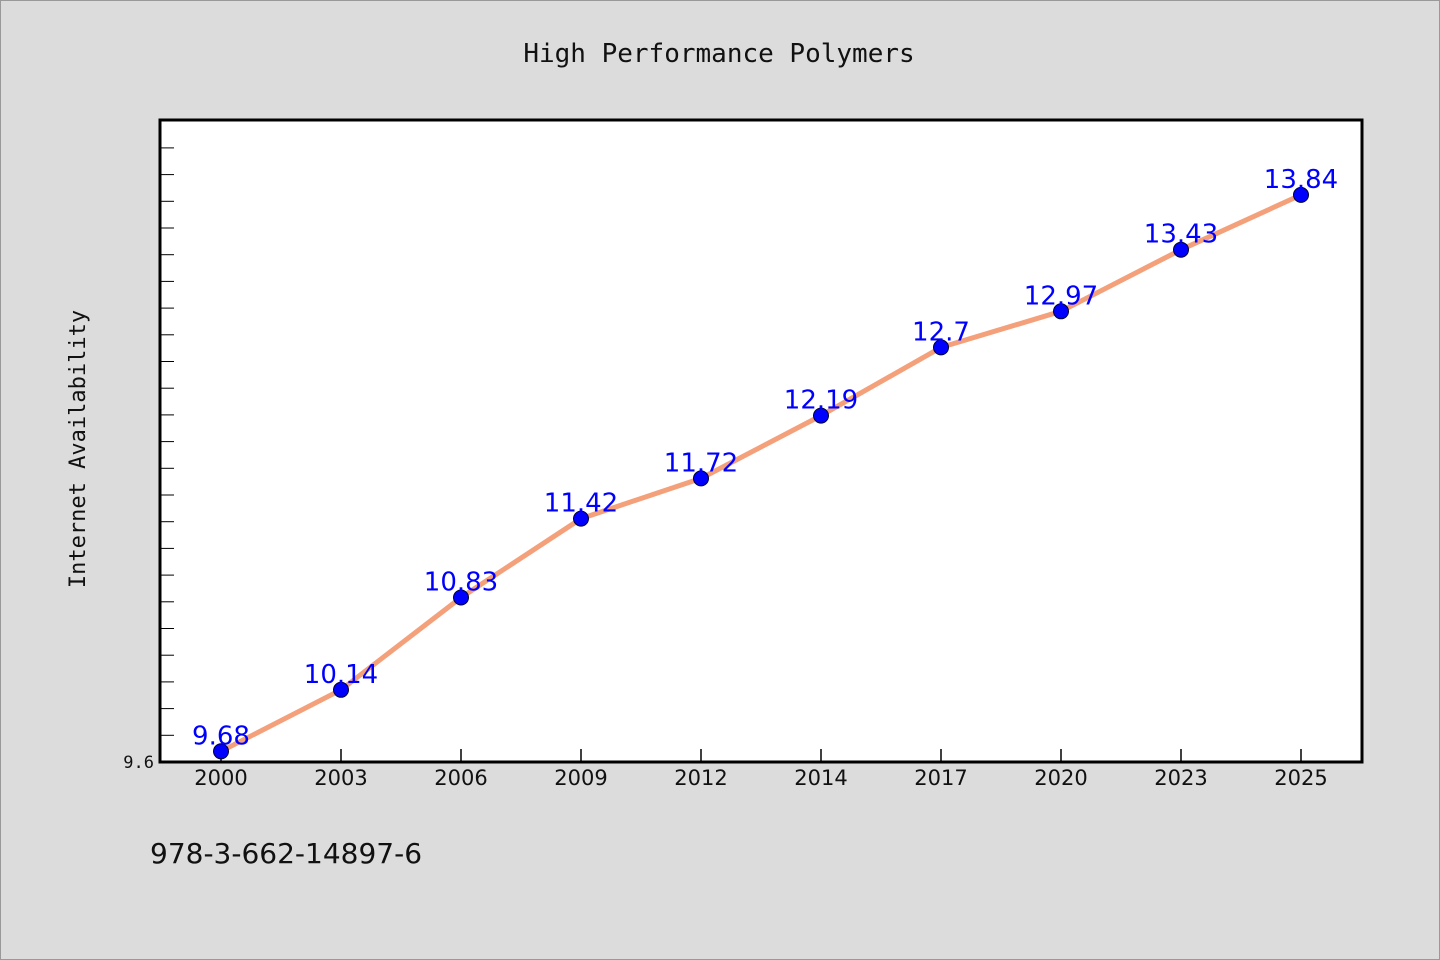 The height and width of the screenshot is (960, 1440). What do you see at coordinates (78, 449) in the screenshot?
I see `y-axis-label: Internet Availability` at bounding box center [78, 449].